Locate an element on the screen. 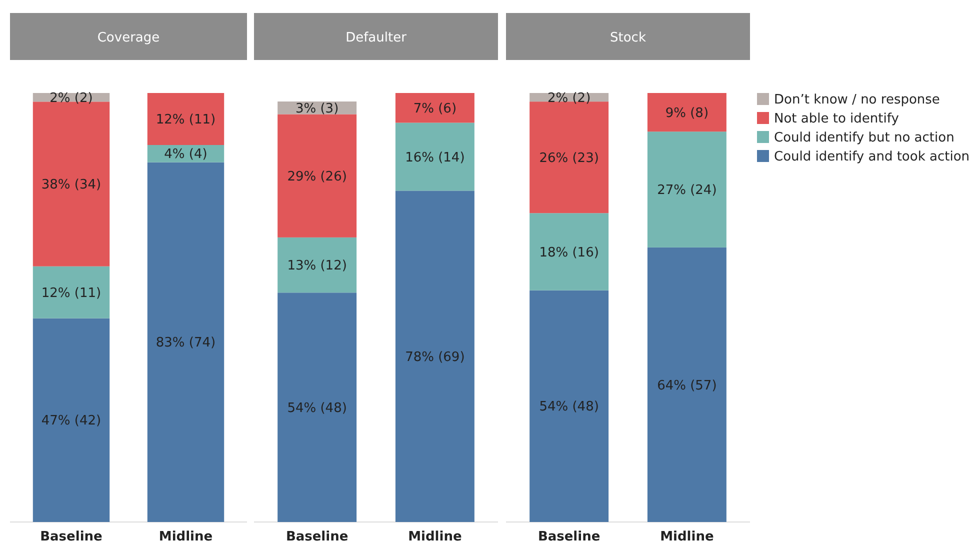 Image resolution: width=969 pixels, height=542 pixels. data-label: 3% (3) is located at coordinates (317, 108).